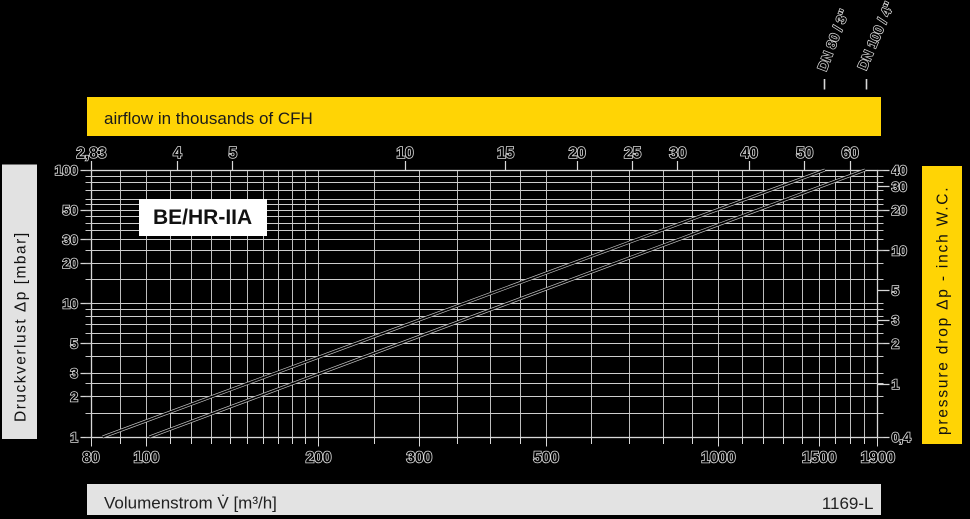 This screenshot has width=970, height=519. I want to click on svg-text: 200, so click(319, 458).